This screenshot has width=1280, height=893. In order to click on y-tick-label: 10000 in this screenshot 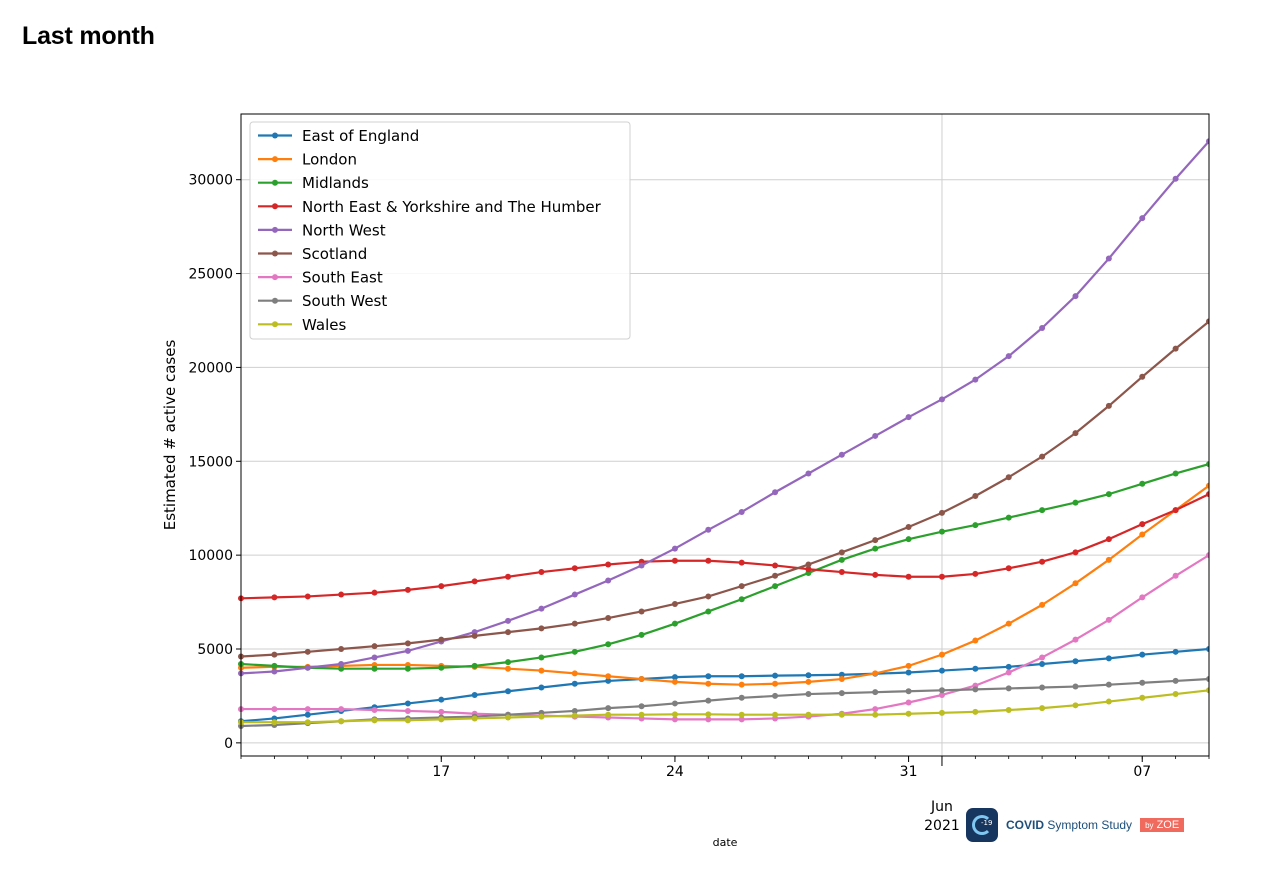, I will do `click(210, 556)`.